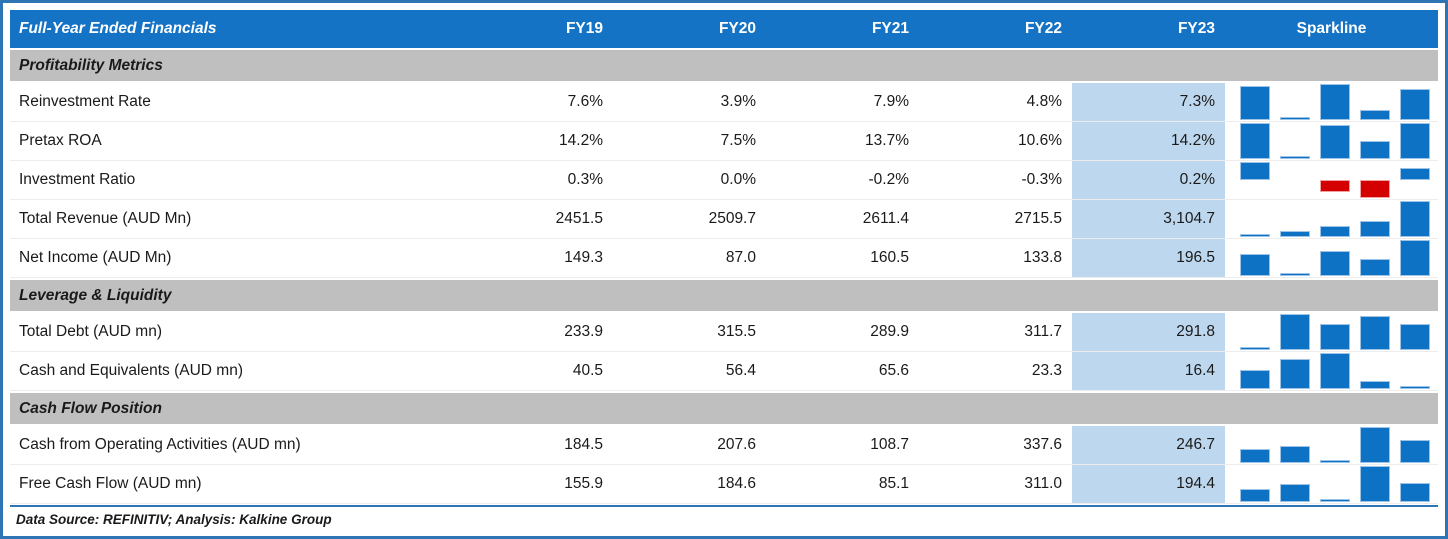 The height and width of the screenshot is (539, 1448). Describe the element at coordinates (893, 370) in the screenshot. I see `value-cell-fy21: 65.6` at that location.